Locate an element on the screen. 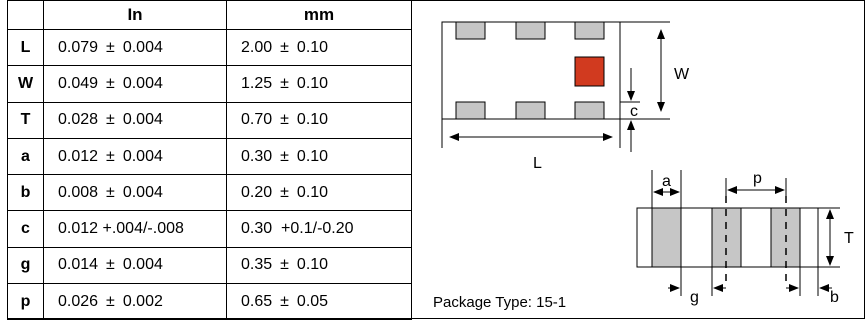 The width and height of the screenshot is (866, 320). inch-value-cell: 0.008 ±0.004 is located at coordinates (135, 193).